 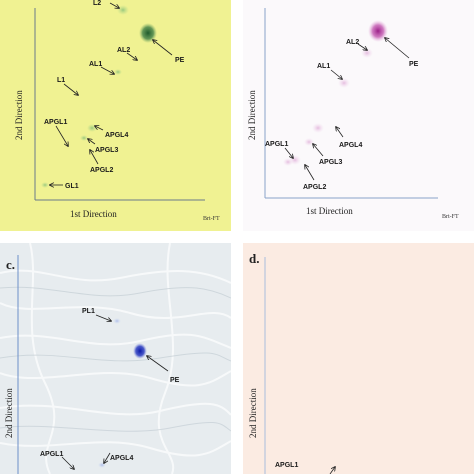 What do you see at coordinates (10, 264) in the screenshot?
I see `panel-label: c.` at bounding box center [10, 264].